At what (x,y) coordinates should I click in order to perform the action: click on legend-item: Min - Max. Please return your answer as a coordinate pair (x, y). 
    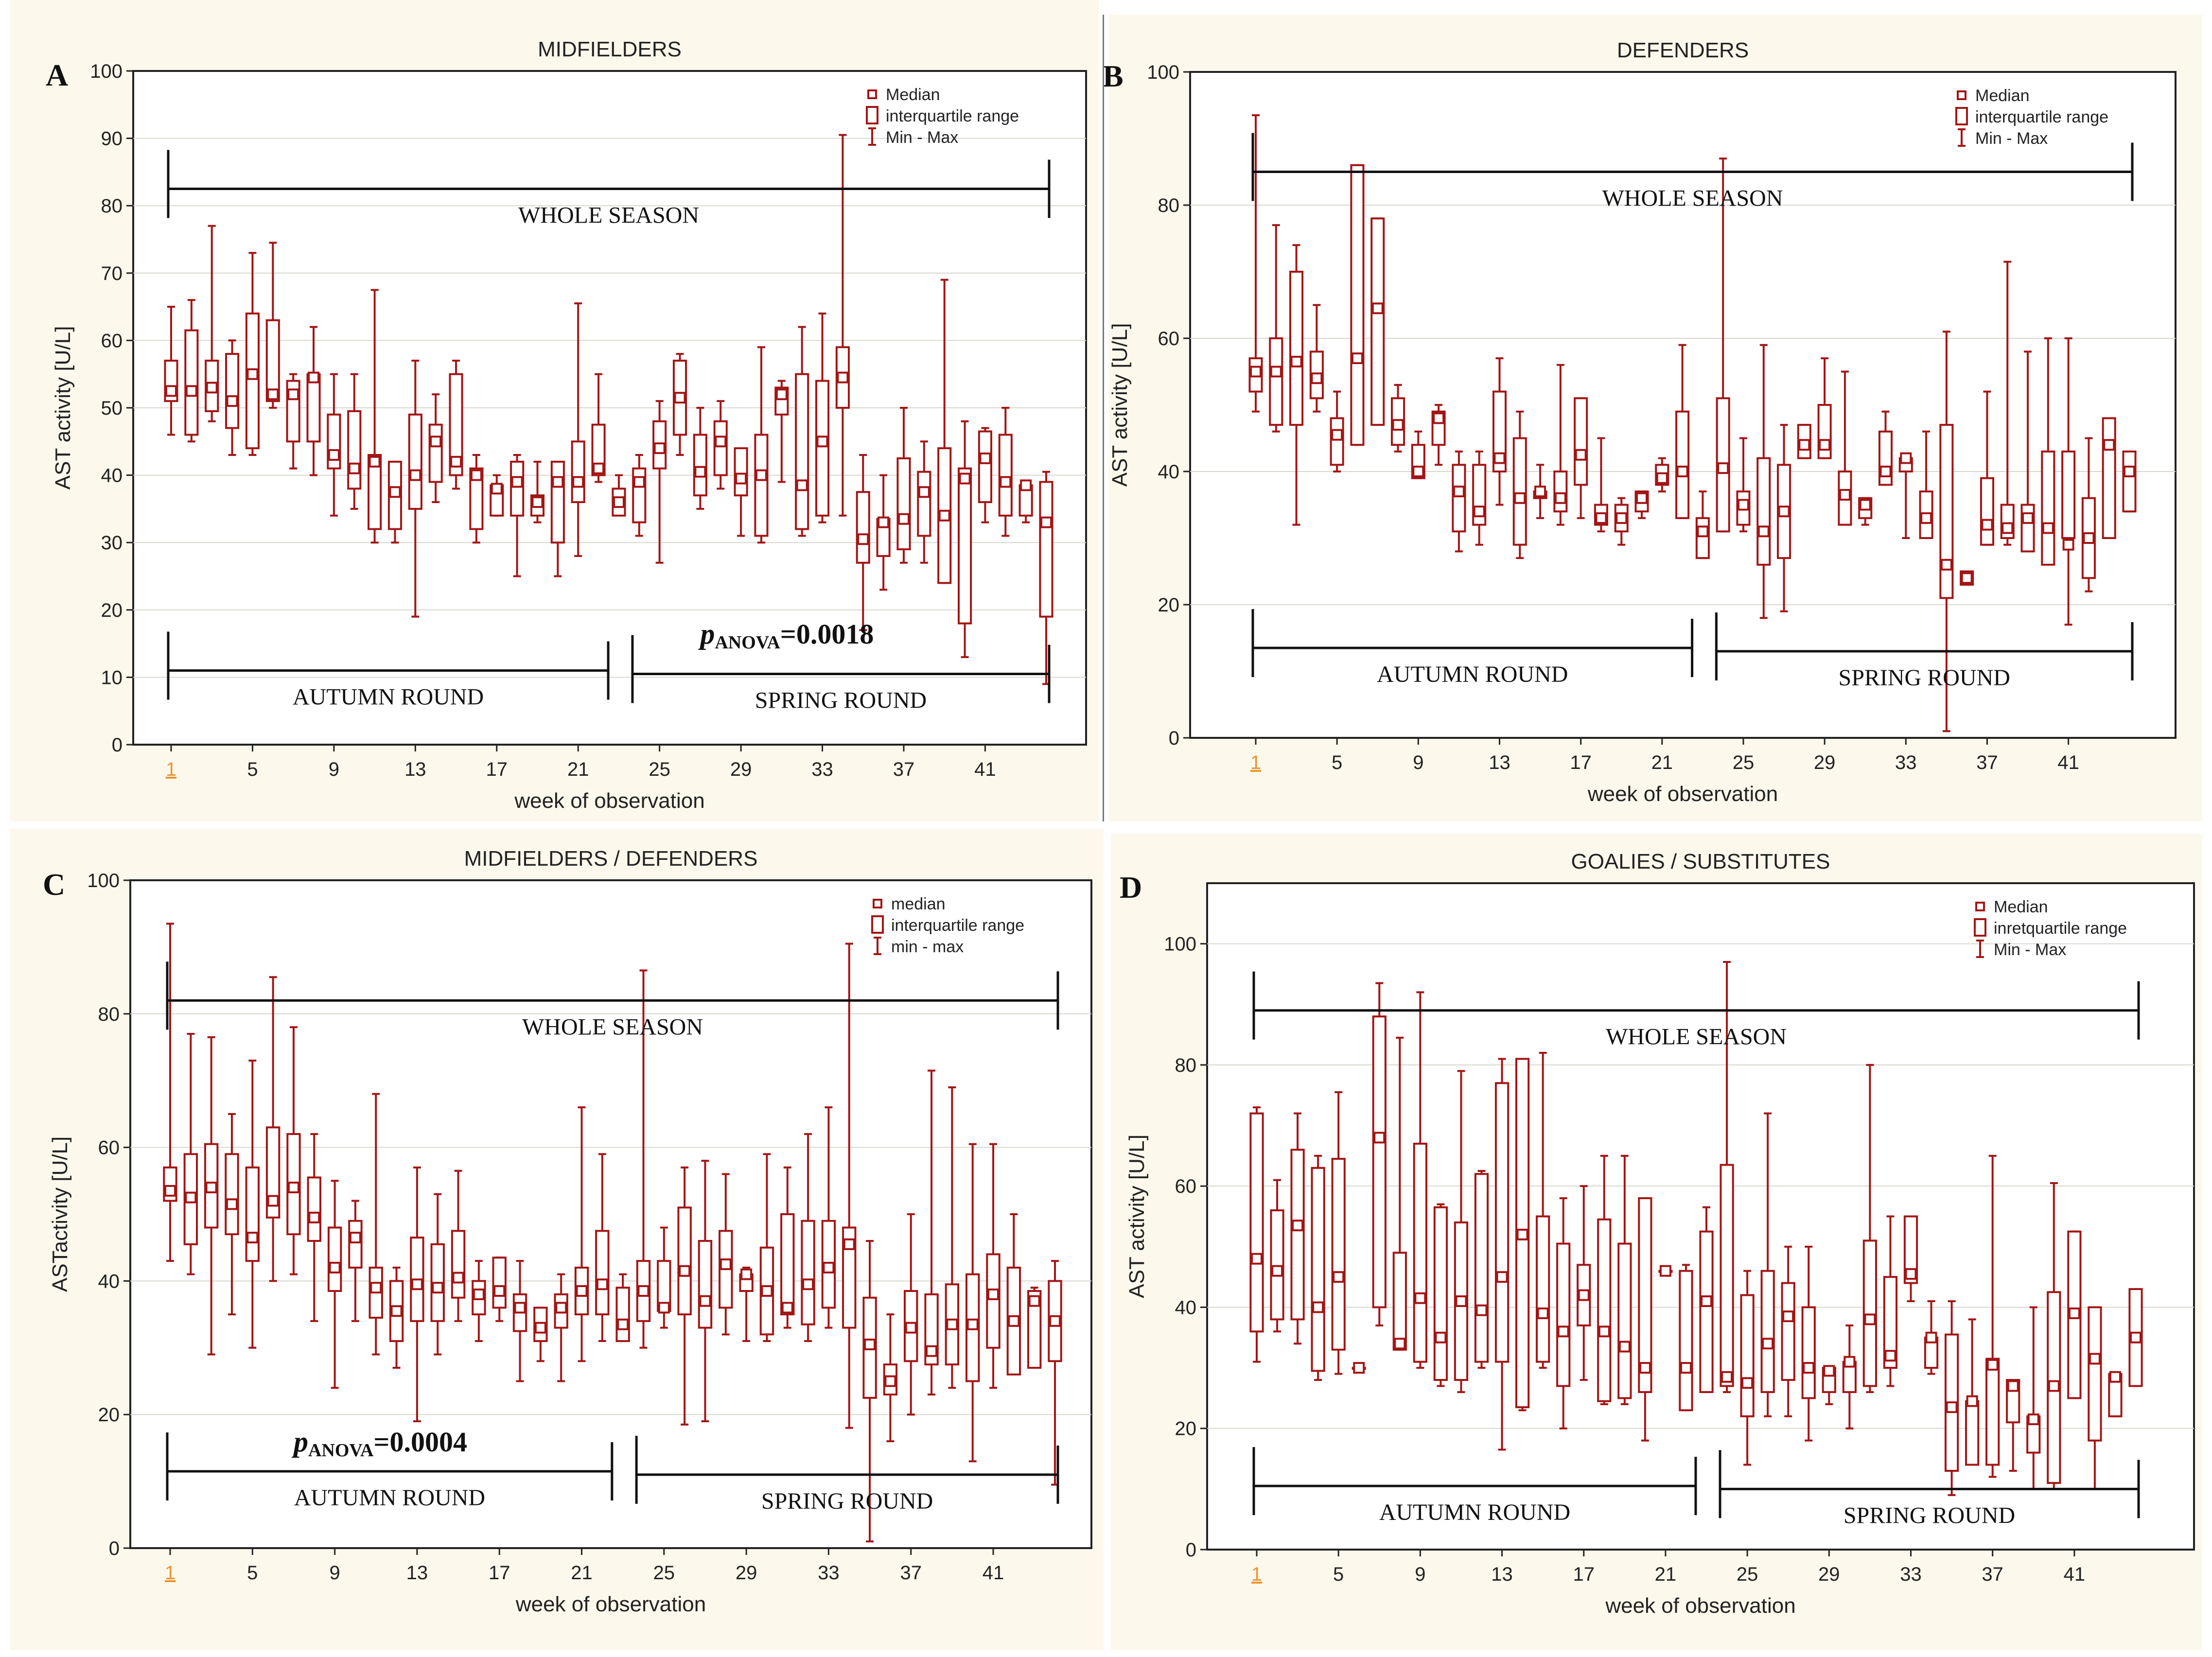
    Looking at the image, I should click on (2021, 949).